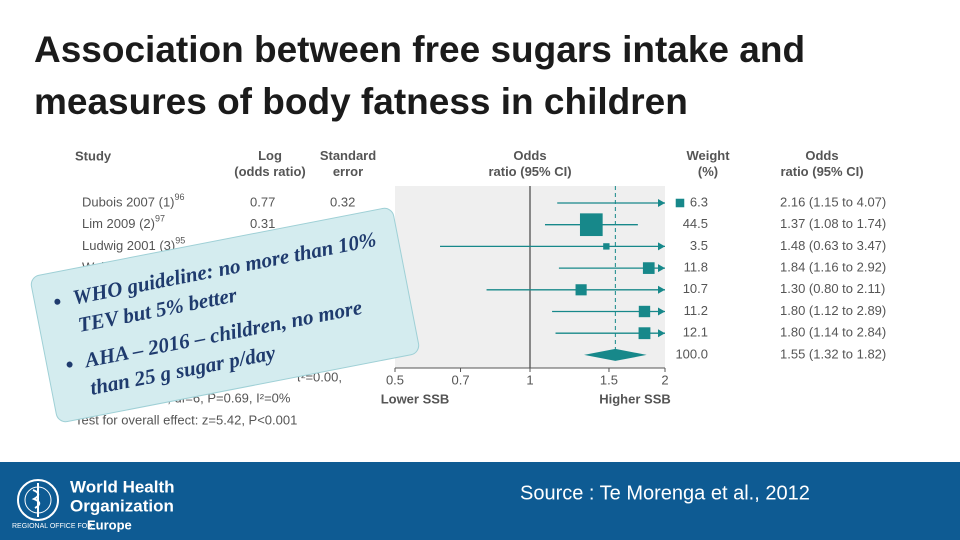  I want to click on x-tick-label: 1, so click(529, 379).